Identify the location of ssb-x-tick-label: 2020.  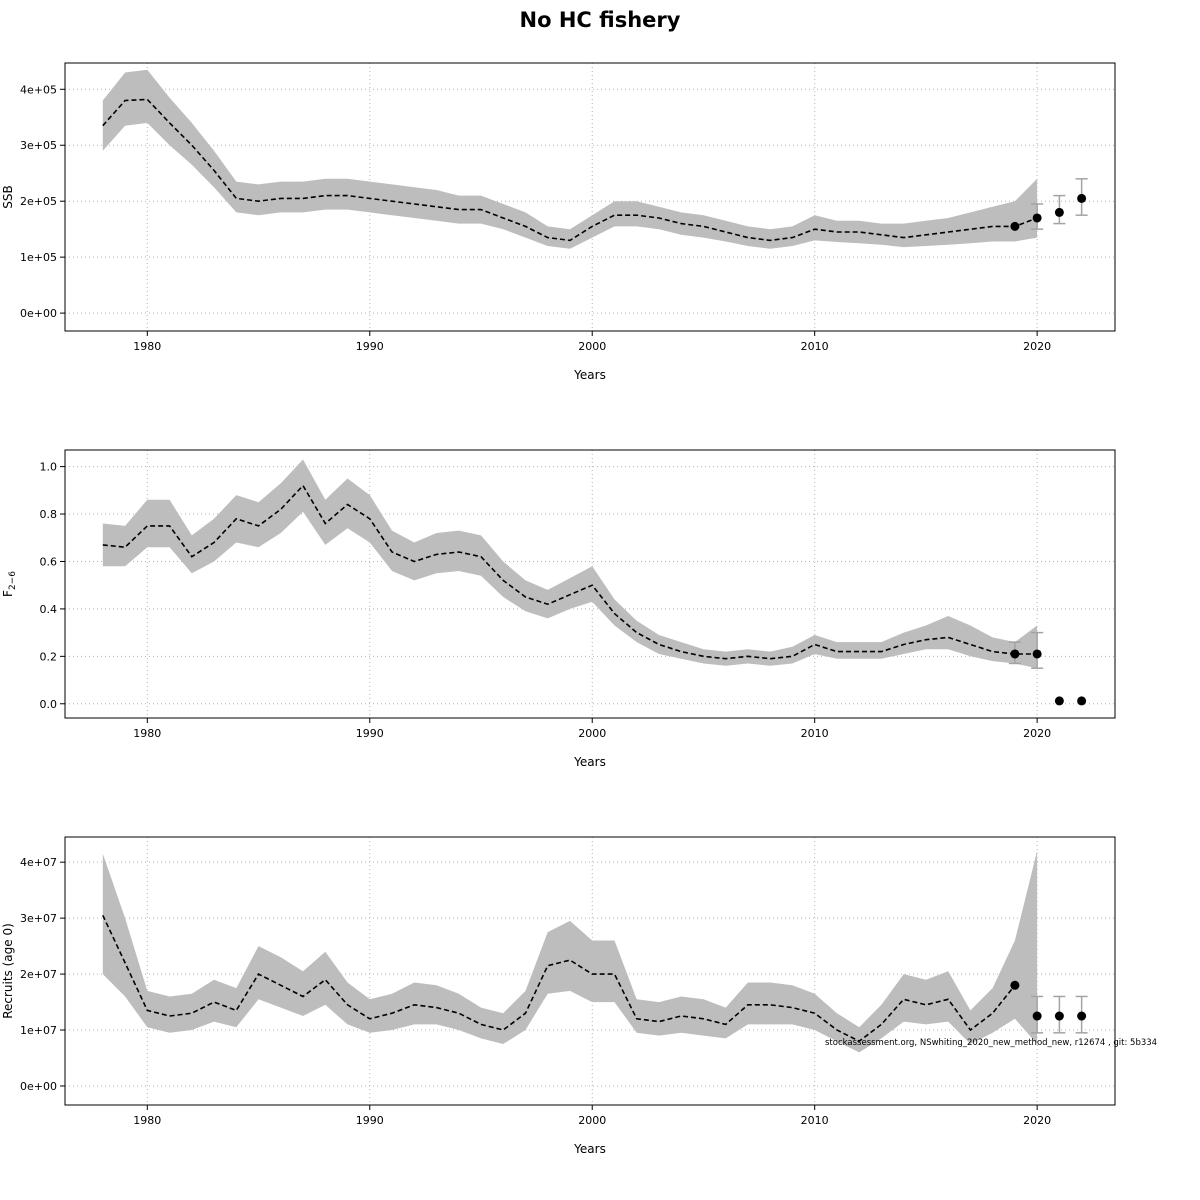
(1037, 346).